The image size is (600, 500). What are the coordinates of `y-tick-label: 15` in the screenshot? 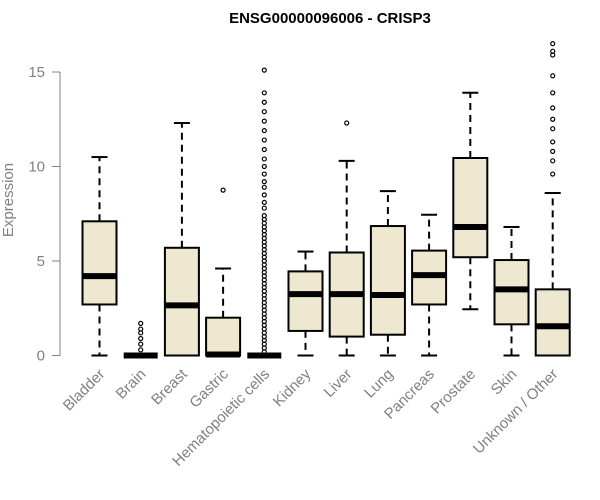 It's located at (36, 72).